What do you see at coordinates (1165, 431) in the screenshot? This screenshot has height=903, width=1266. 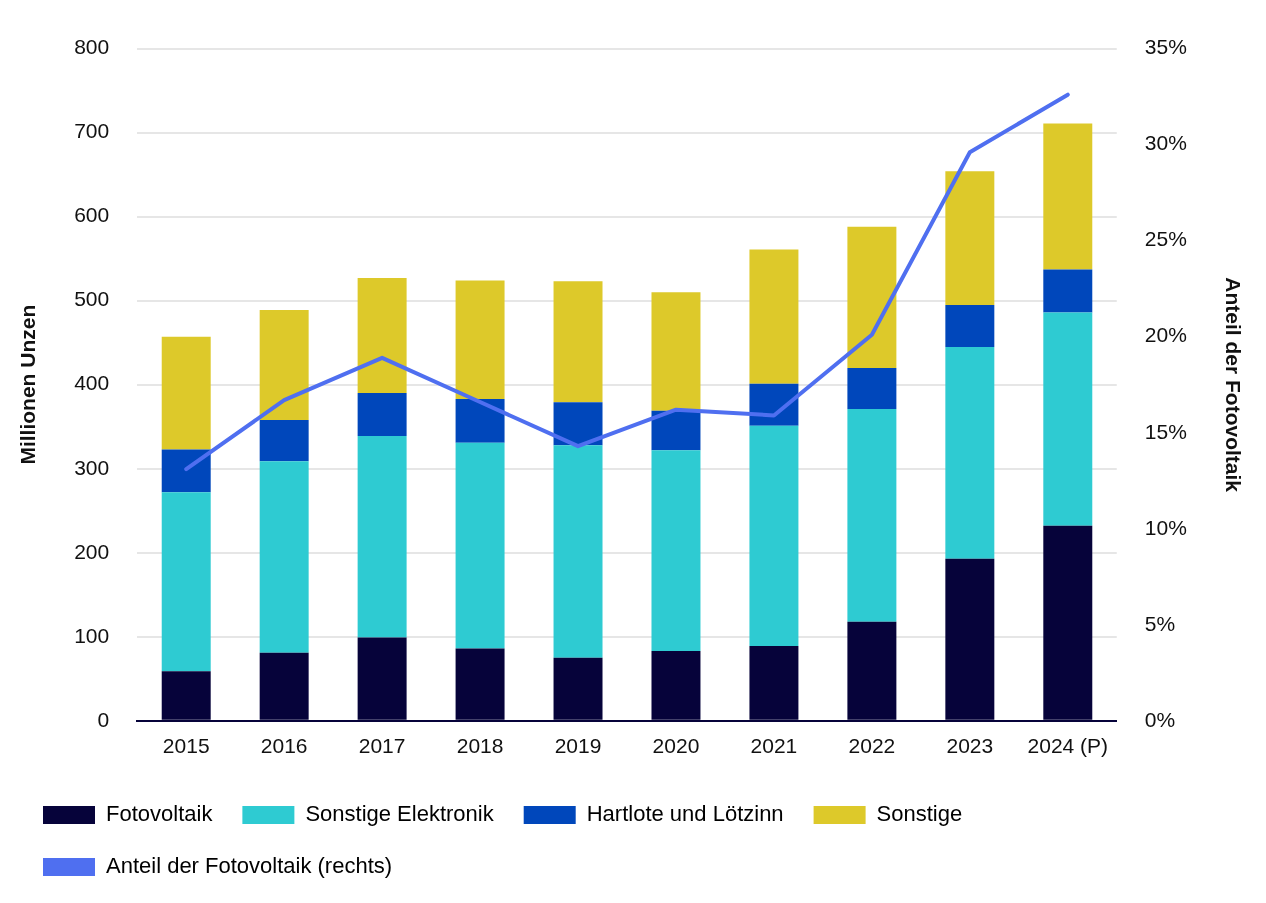 I see `y2-tick-label: 15%` at bounding box center [1165, 431].